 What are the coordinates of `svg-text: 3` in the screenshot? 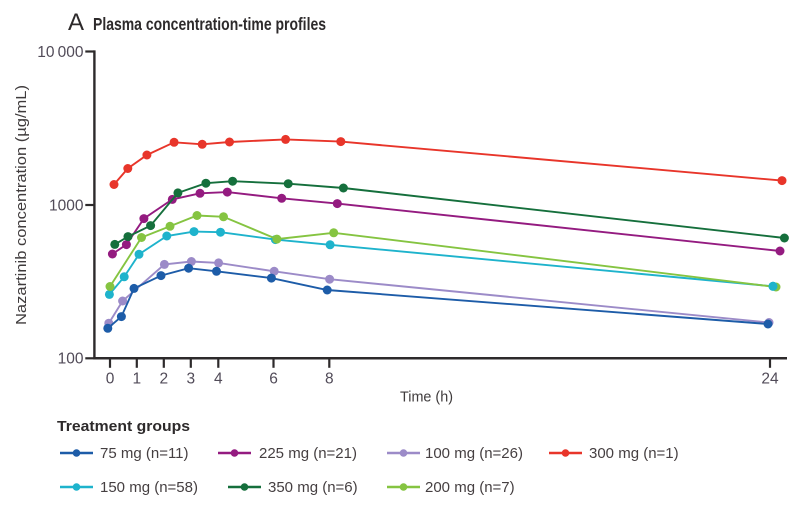 It's located at (190, 378).